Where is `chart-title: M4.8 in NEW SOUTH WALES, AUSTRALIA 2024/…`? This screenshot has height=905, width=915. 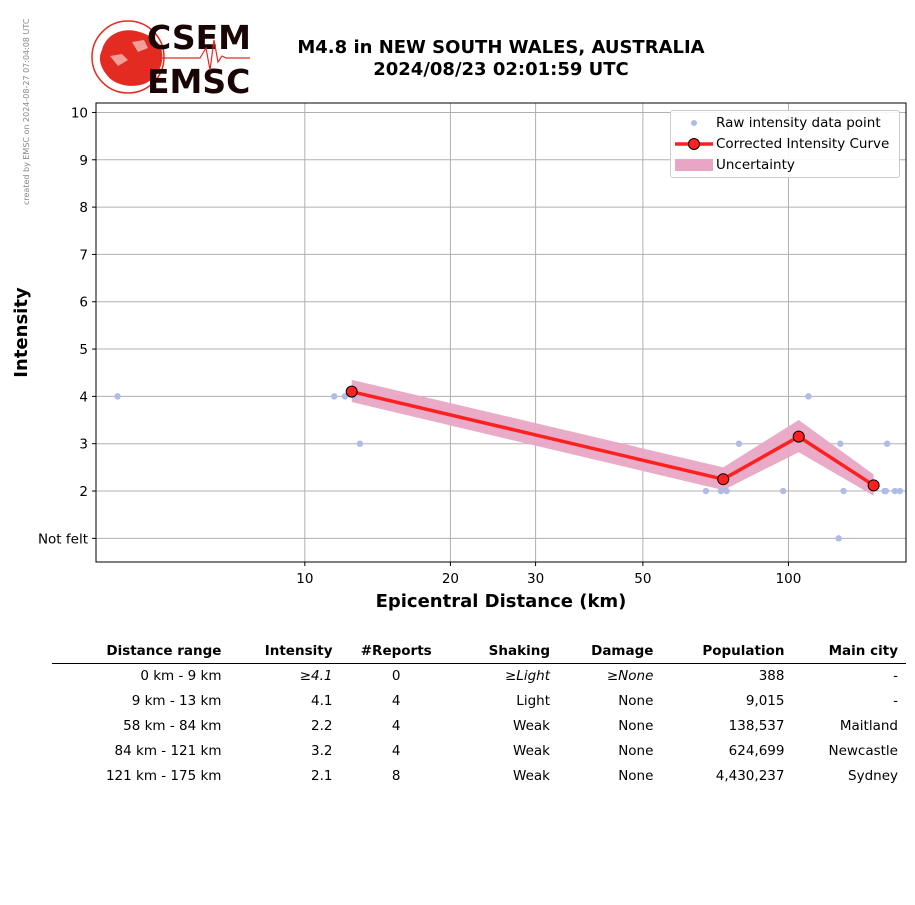 chart-title: M4.8 in NEW SOUTH WALES, AUSTRALIA 2024/… is located at coordinates (501, 59).